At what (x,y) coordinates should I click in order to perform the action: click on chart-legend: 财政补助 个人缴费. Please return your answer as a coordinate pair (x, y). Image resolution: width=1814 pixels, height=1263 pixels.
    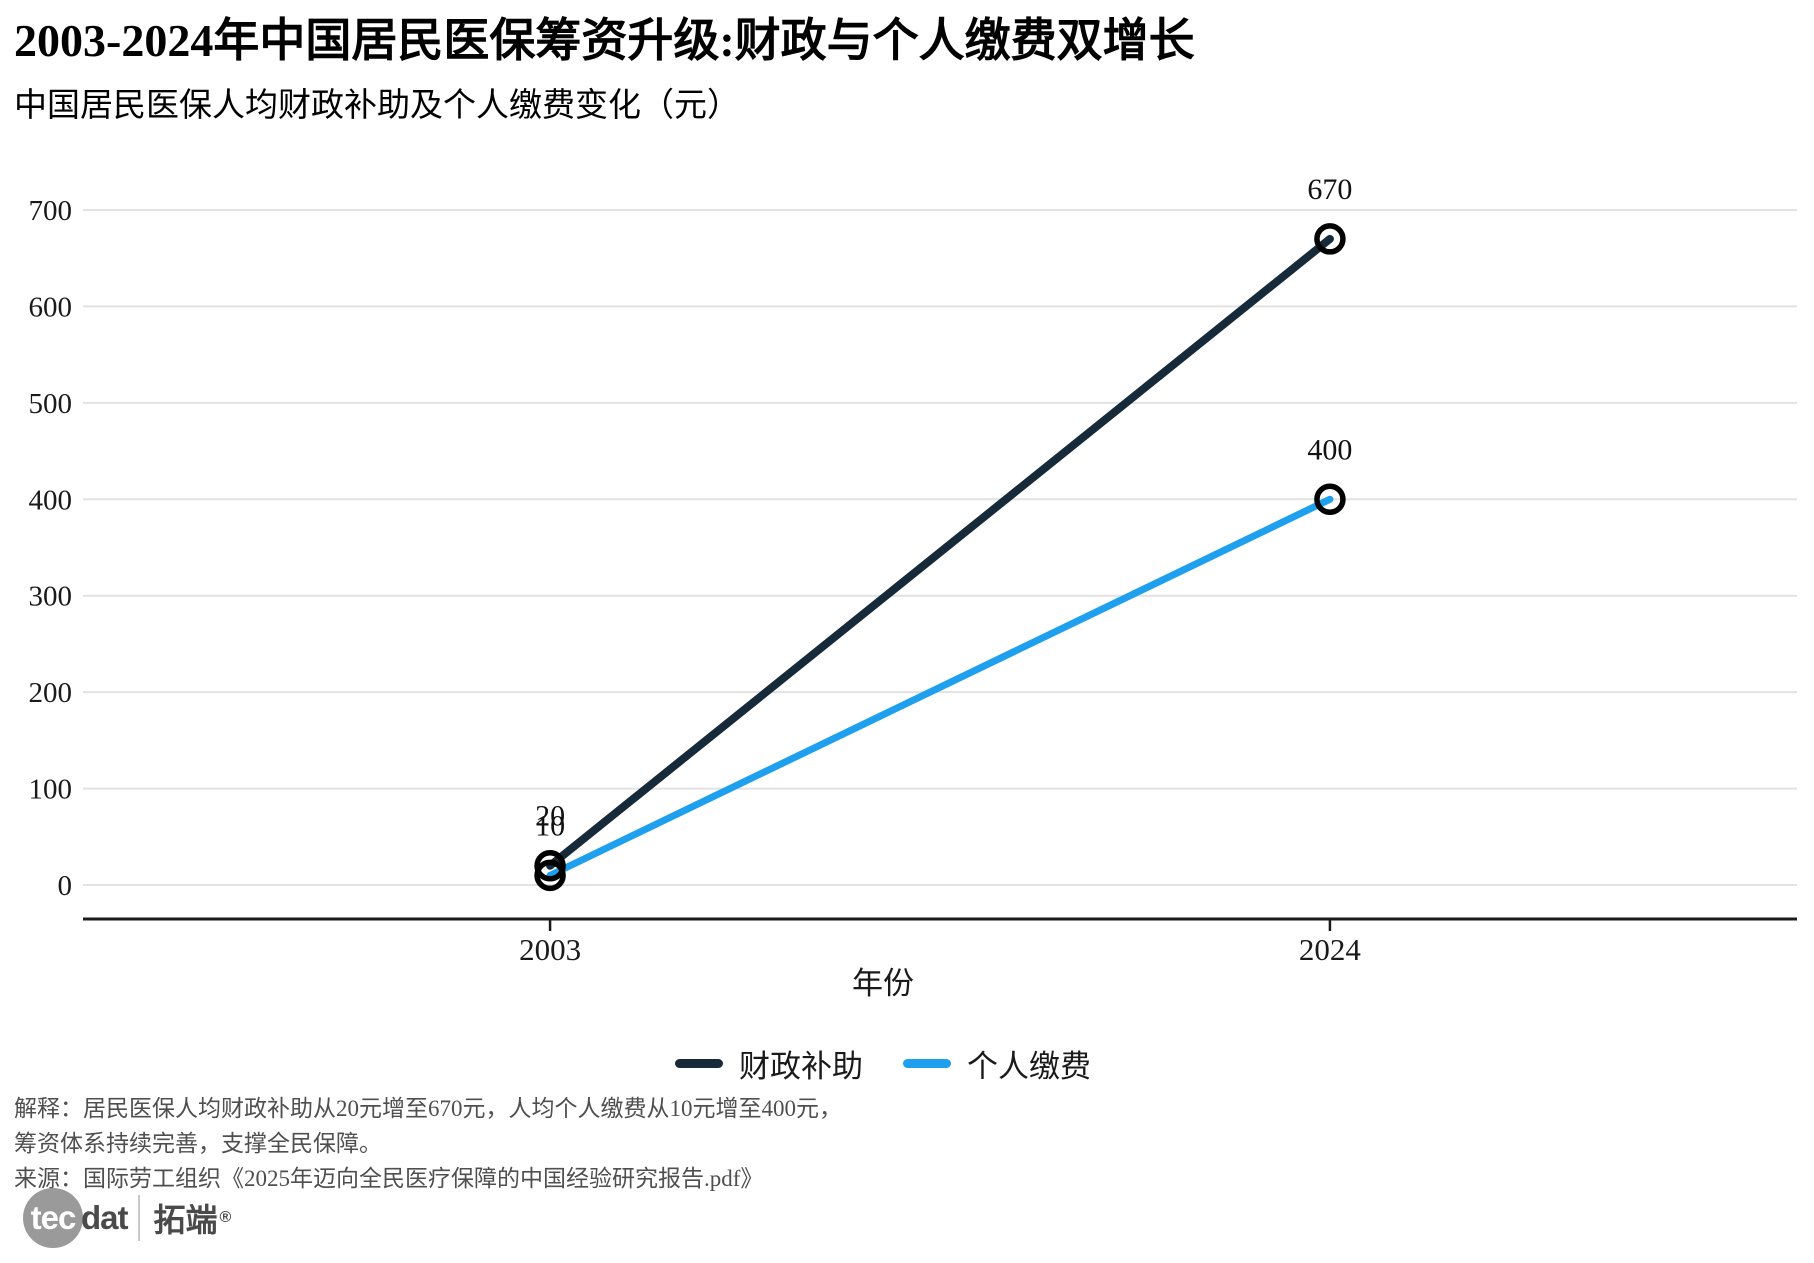
    Looking at the image, I should click on (883, 1063).